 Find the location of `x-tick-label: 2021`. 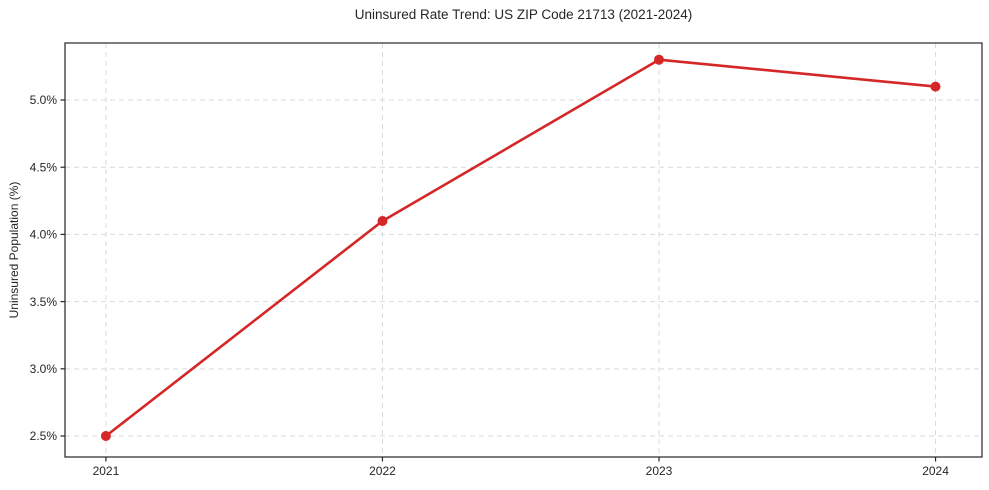

x-tick-label: 2021 is located at coordinates (106, 471).